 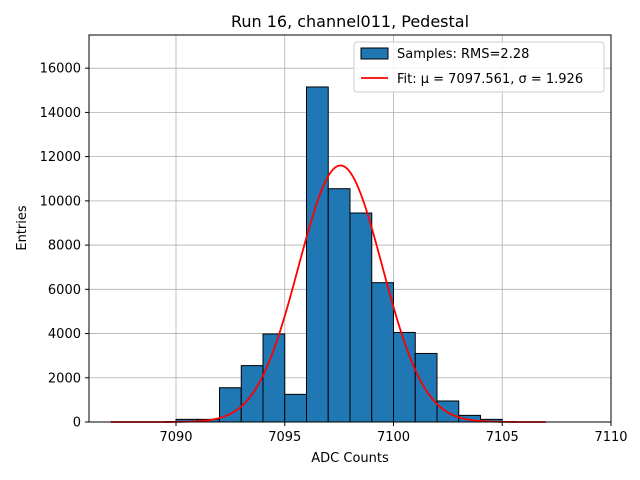 What do you see at coordinates (490, 79) in the screenshot?
I see `legend-label-fit: Fit: μ = 7097.561, σ = 1.926` at bounding box center [490, 79].